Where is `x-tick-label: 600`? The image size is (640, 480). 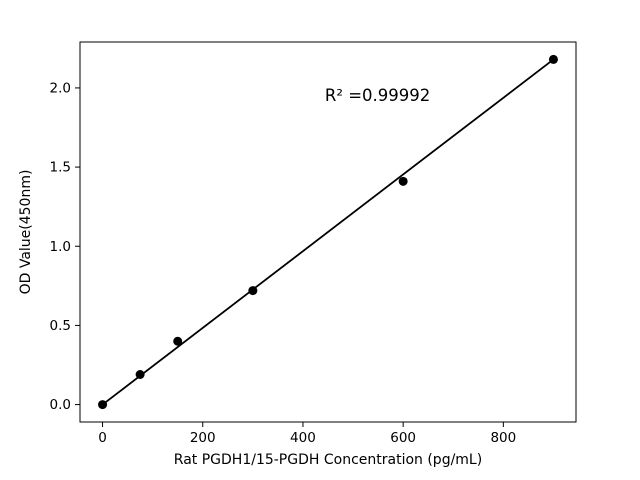 x-tick-label: 600 is located at coordinates (403, 438).